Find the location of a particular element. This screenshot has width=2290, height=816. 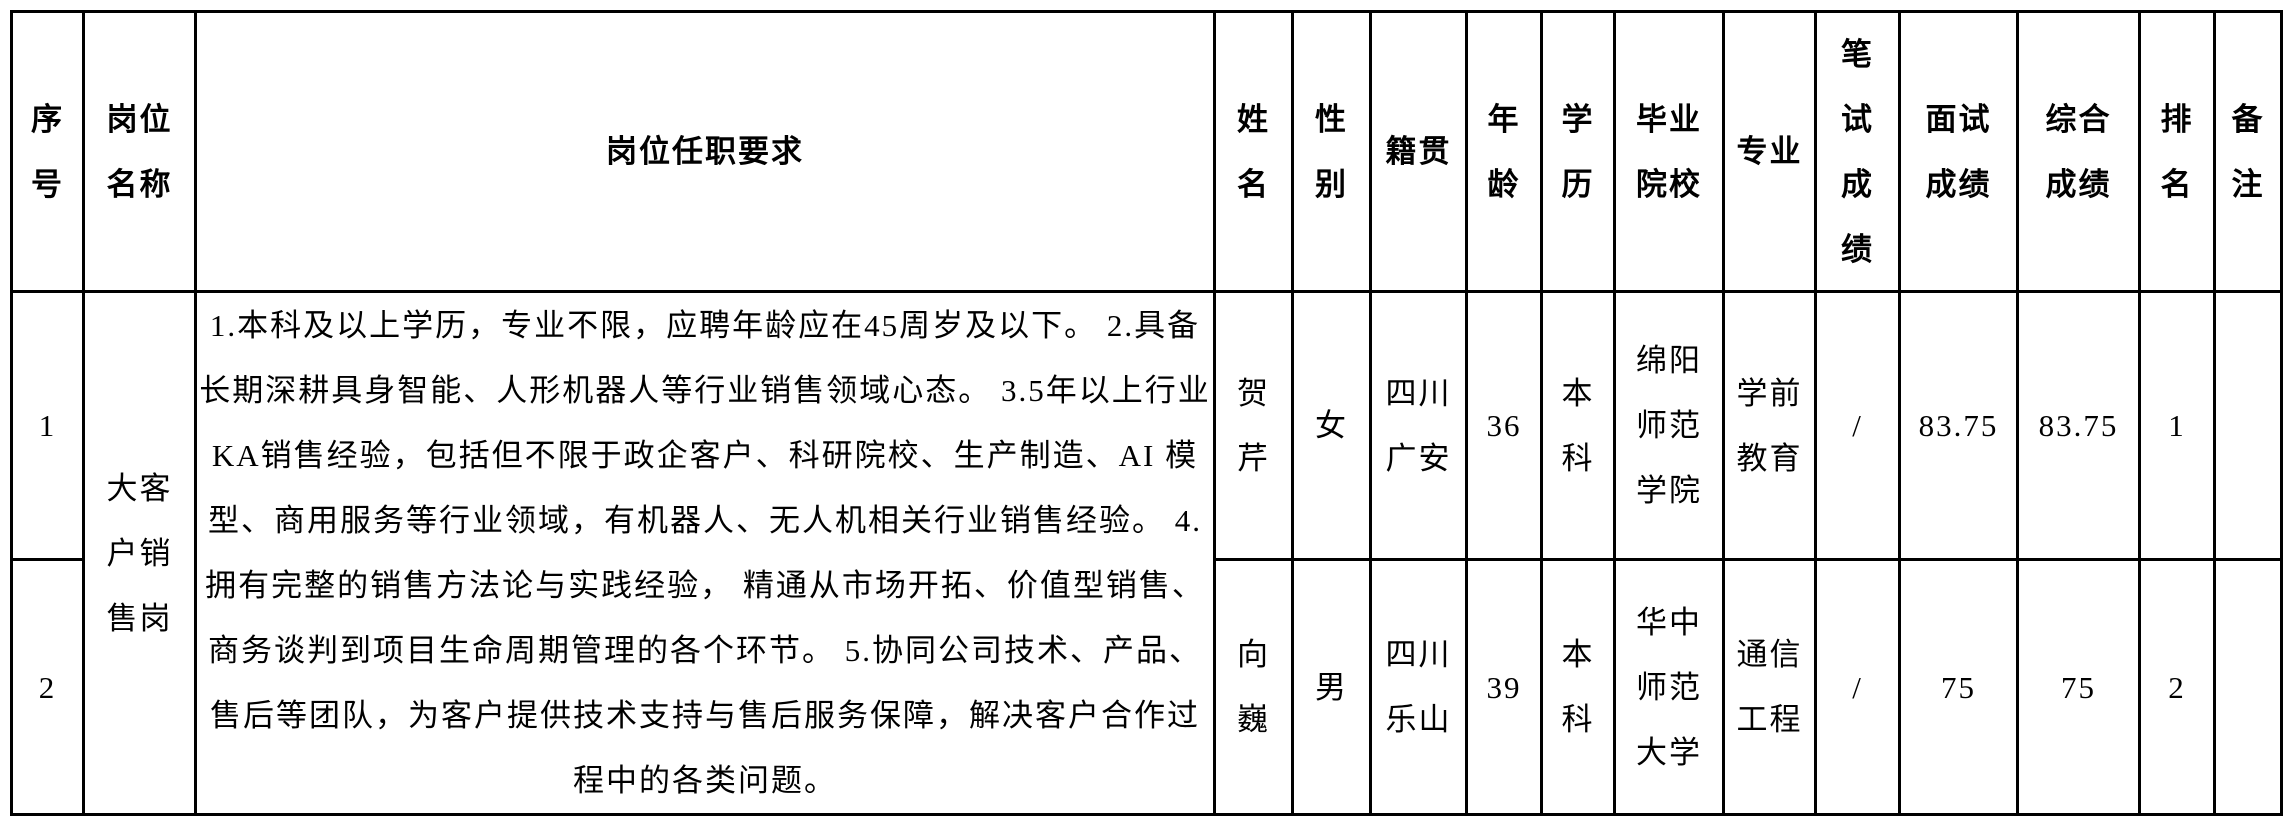

header-age: 年 龄 is located at coordinates (1504, 151).